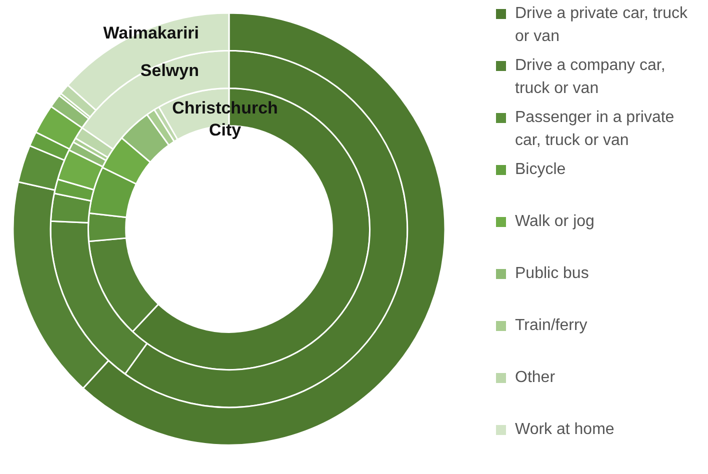 This screenshot has height=474, width=708. Describe the element at coordinates (564, 430) in the screenshot. I see `legend-label: Work at home` at that location.